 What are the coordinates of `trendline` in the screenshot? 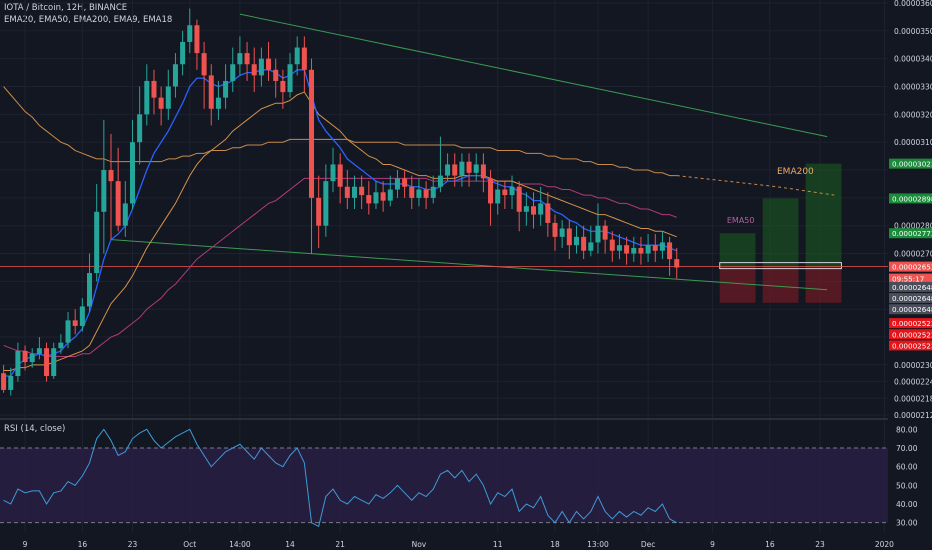 It's located at (469, 265).